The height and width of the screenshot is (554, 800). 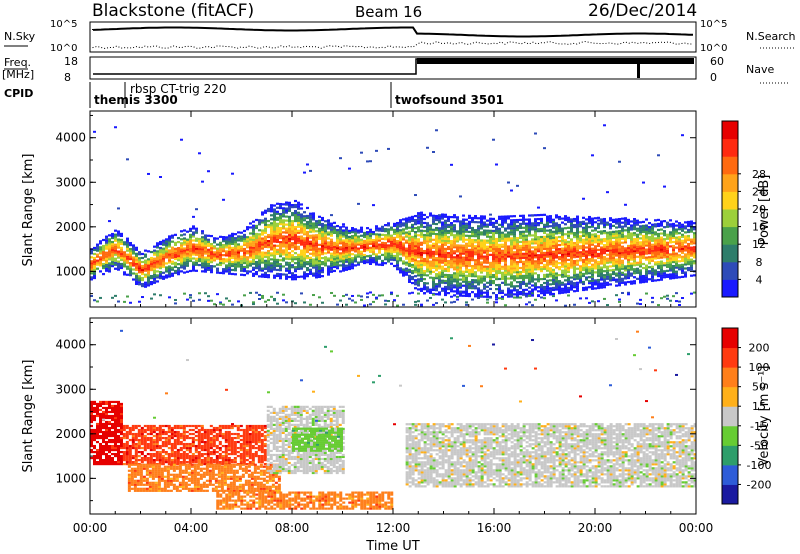 I want to click on power-cell-far, so click(x=94, y=131).